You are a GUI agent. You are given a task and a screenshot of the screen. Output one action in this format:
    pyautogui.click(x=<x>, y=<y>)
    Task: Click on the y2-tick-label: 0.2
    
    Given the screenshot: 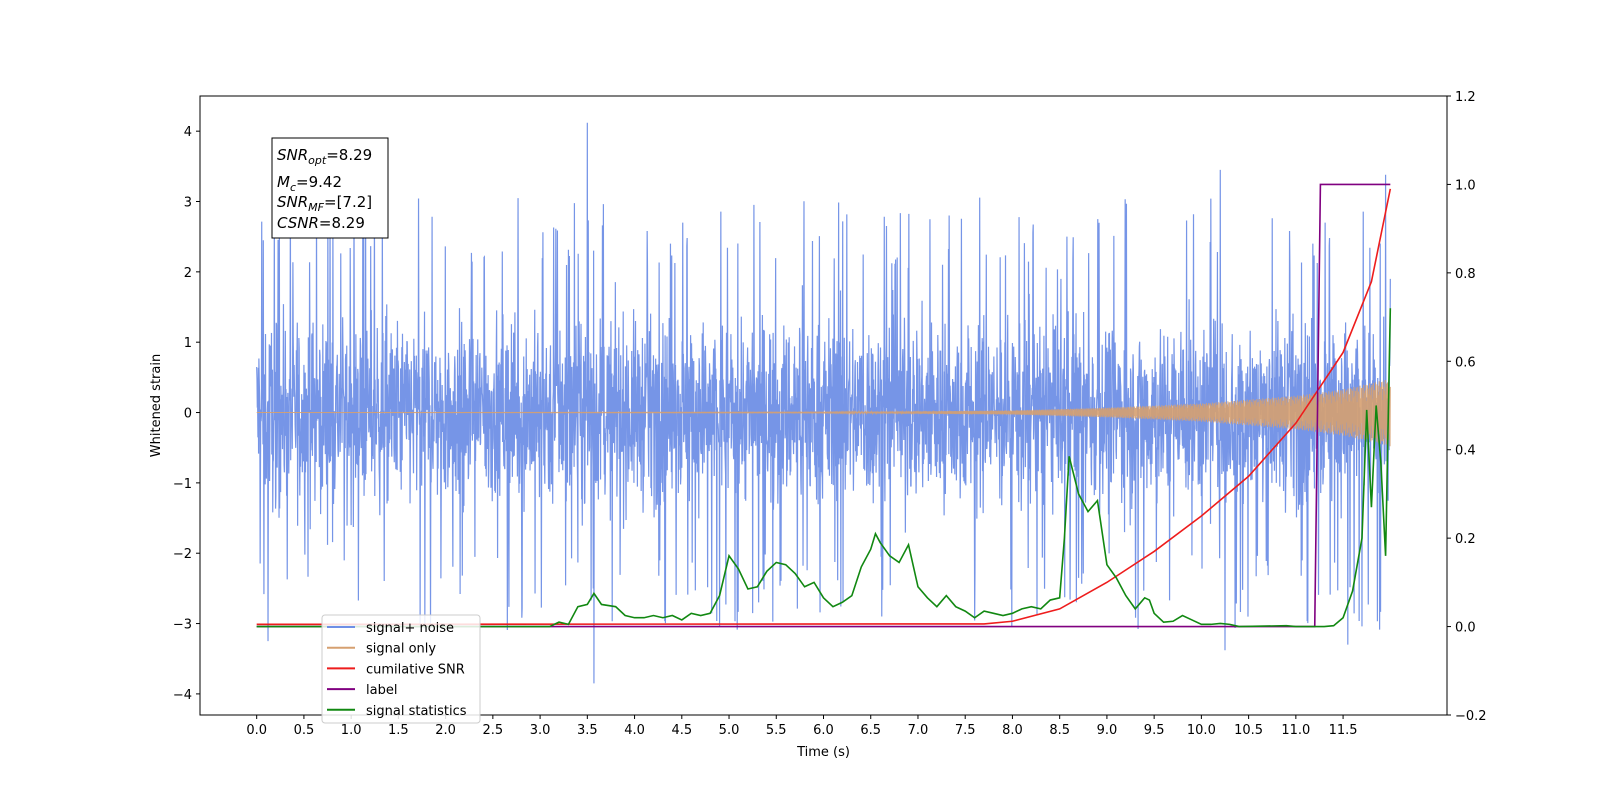 What is the action you would take?
    pyautogui.click(x=1465, y=539)
    